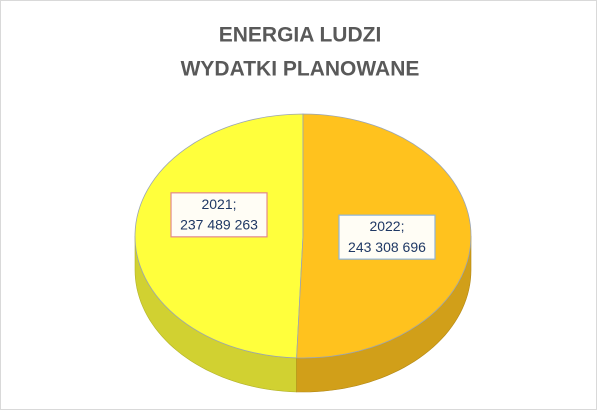 The image size is (597, 410). I want to click on data-label-value: 243 308 696, so click(387, 247).